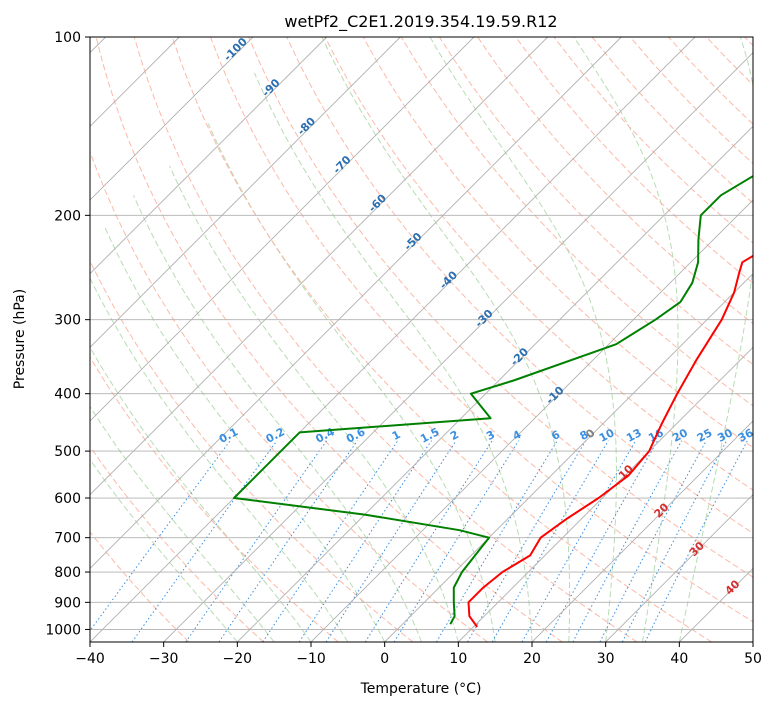 The height and width of the screenshot is (708, 775). I want to click on y-tick-label: 300, so click(67, 321).